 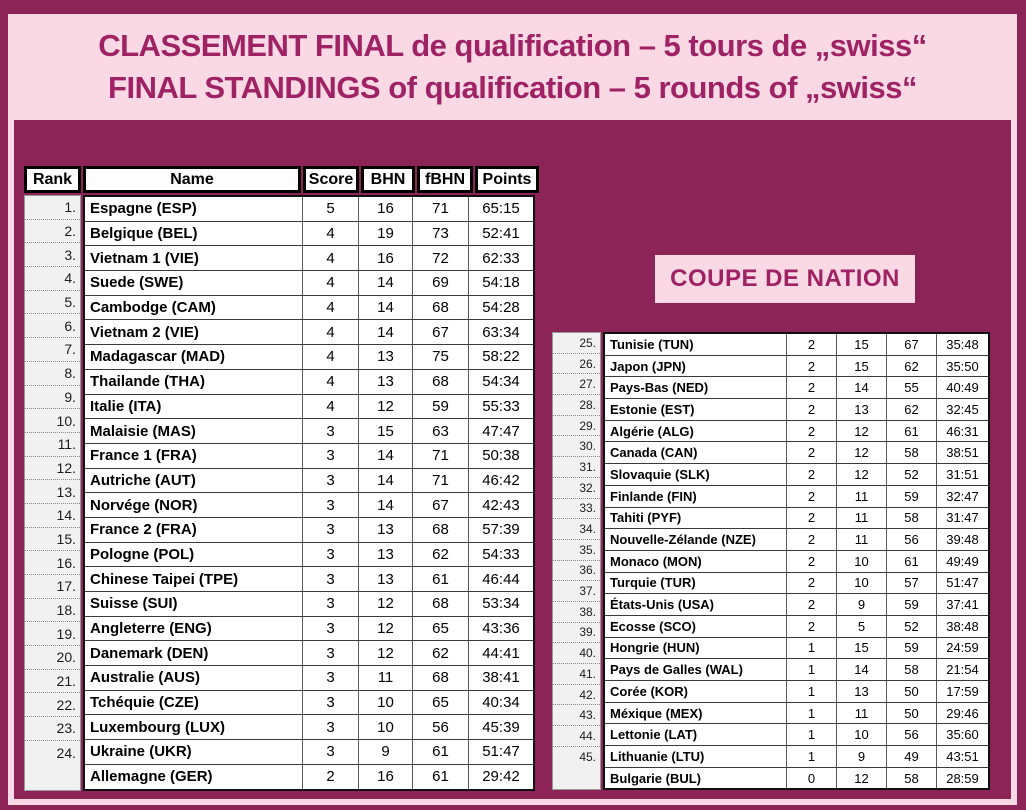 I want to click on table-row: Bulgarie (BUL) 0 12 58 28:59, so click(x=796, y=778).